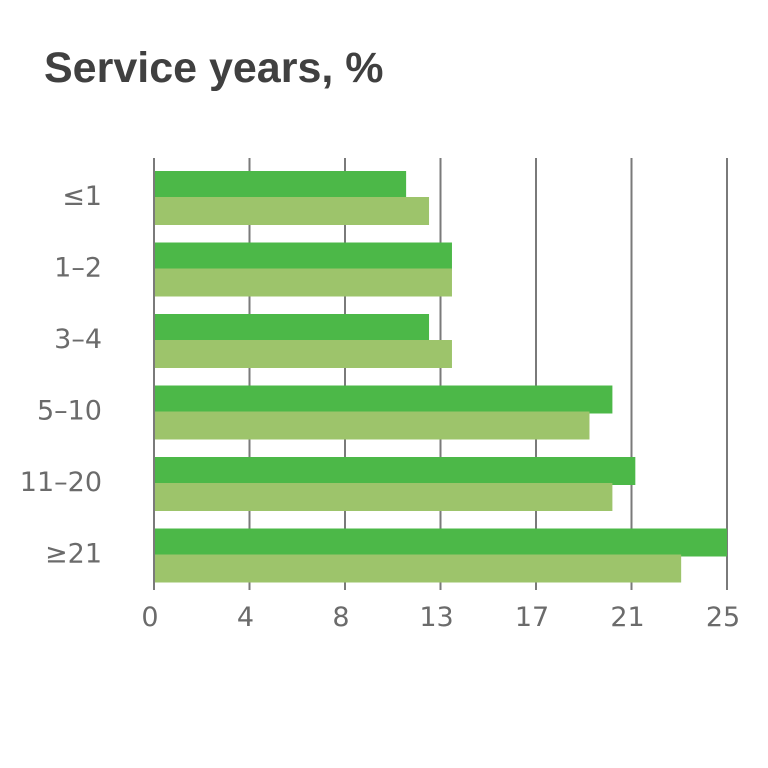 Image resolution: width=768 pixels, height=768 pixels. What do you see at coordinates (532, 617) in the screenshot?
I see `x-tick-label: 17` at bounding box center [532, 617].